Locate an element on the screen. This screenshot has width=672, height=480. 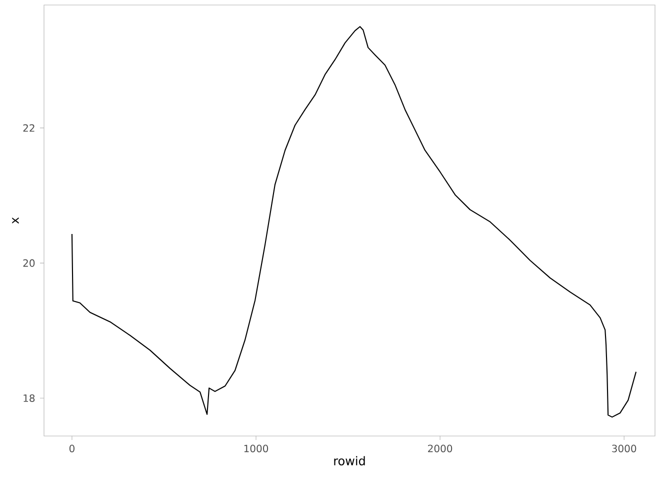
y-tick-label: 20 is located at coordinates (29, 263).